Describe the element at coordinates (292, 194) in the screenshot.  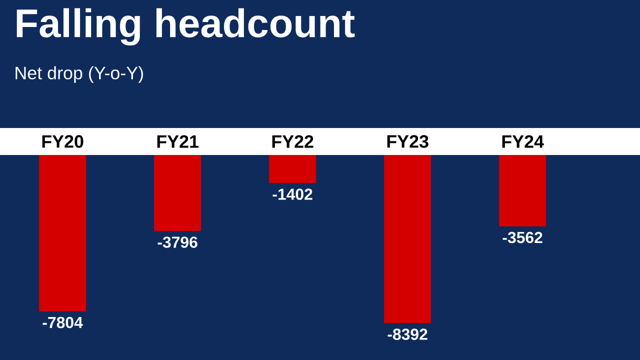
I see `data-label: -1402` at that location.